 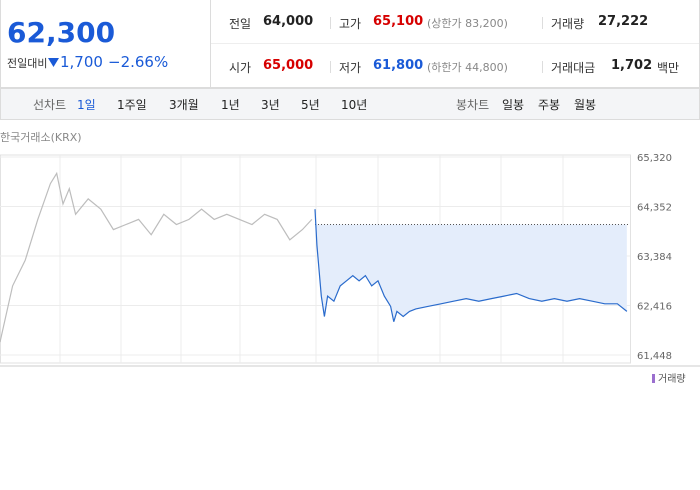 What do you see at coordinates (288, 65) in the screenshot?
I see `stat-value: 65,000` at bounding box center [288, 65].